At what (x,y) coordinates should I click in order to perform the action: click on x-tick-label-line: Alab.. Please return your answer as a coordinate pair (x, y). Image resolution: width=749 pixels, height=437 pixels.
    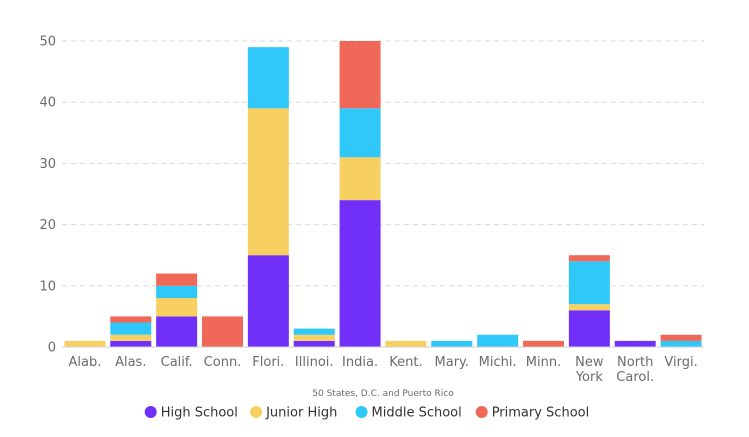
    Looking at the image, I should click on (84, 362).